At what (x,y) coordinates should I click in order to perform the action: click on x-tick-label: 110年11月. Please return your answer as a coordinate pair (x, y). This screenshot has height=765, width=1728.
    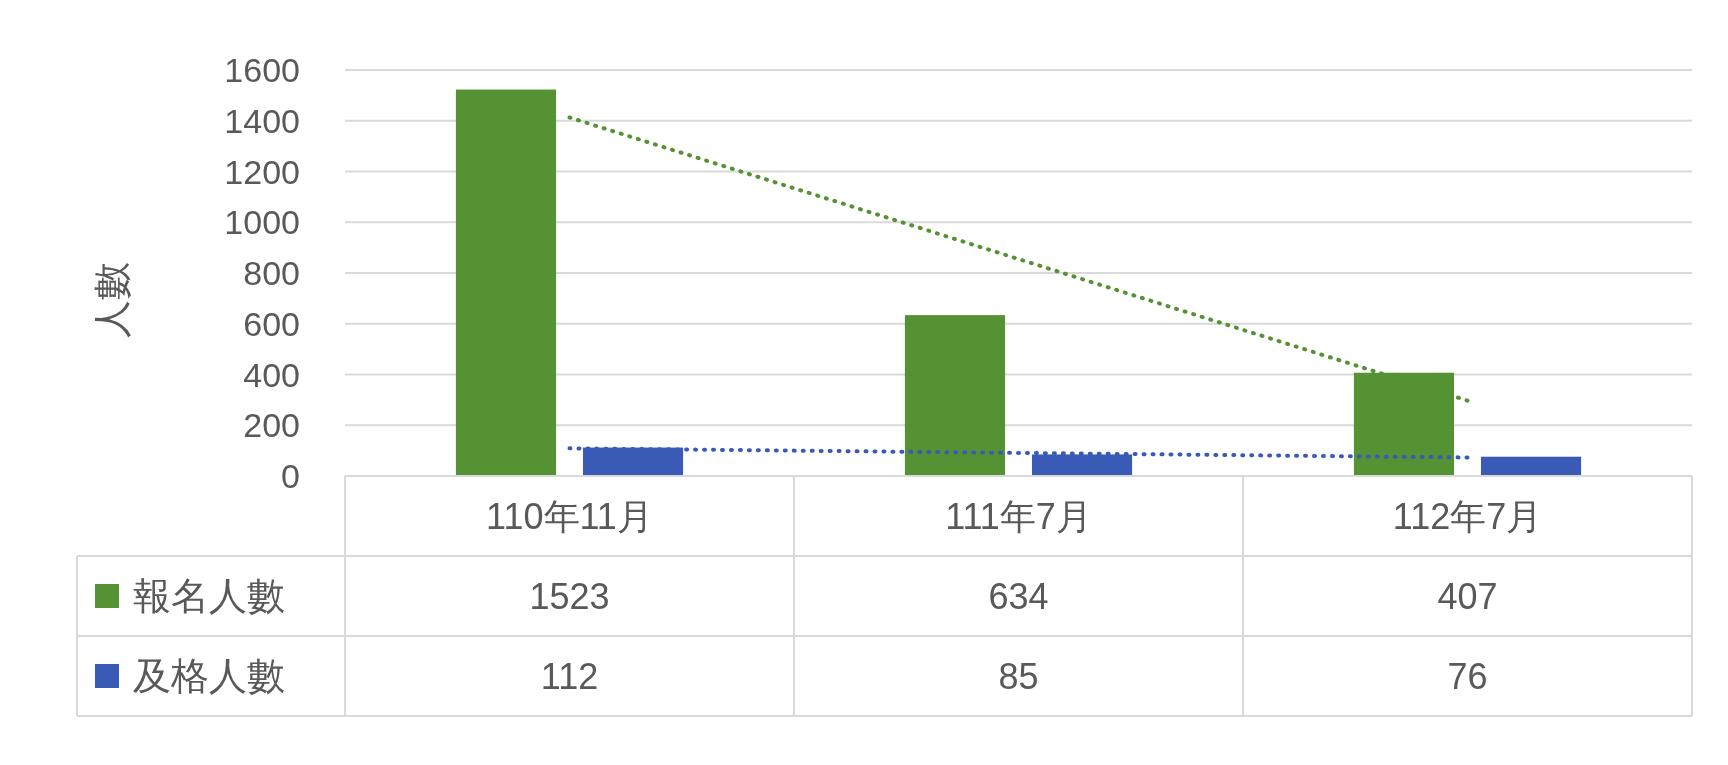
    Looking at the image, I should click on (569, 516).